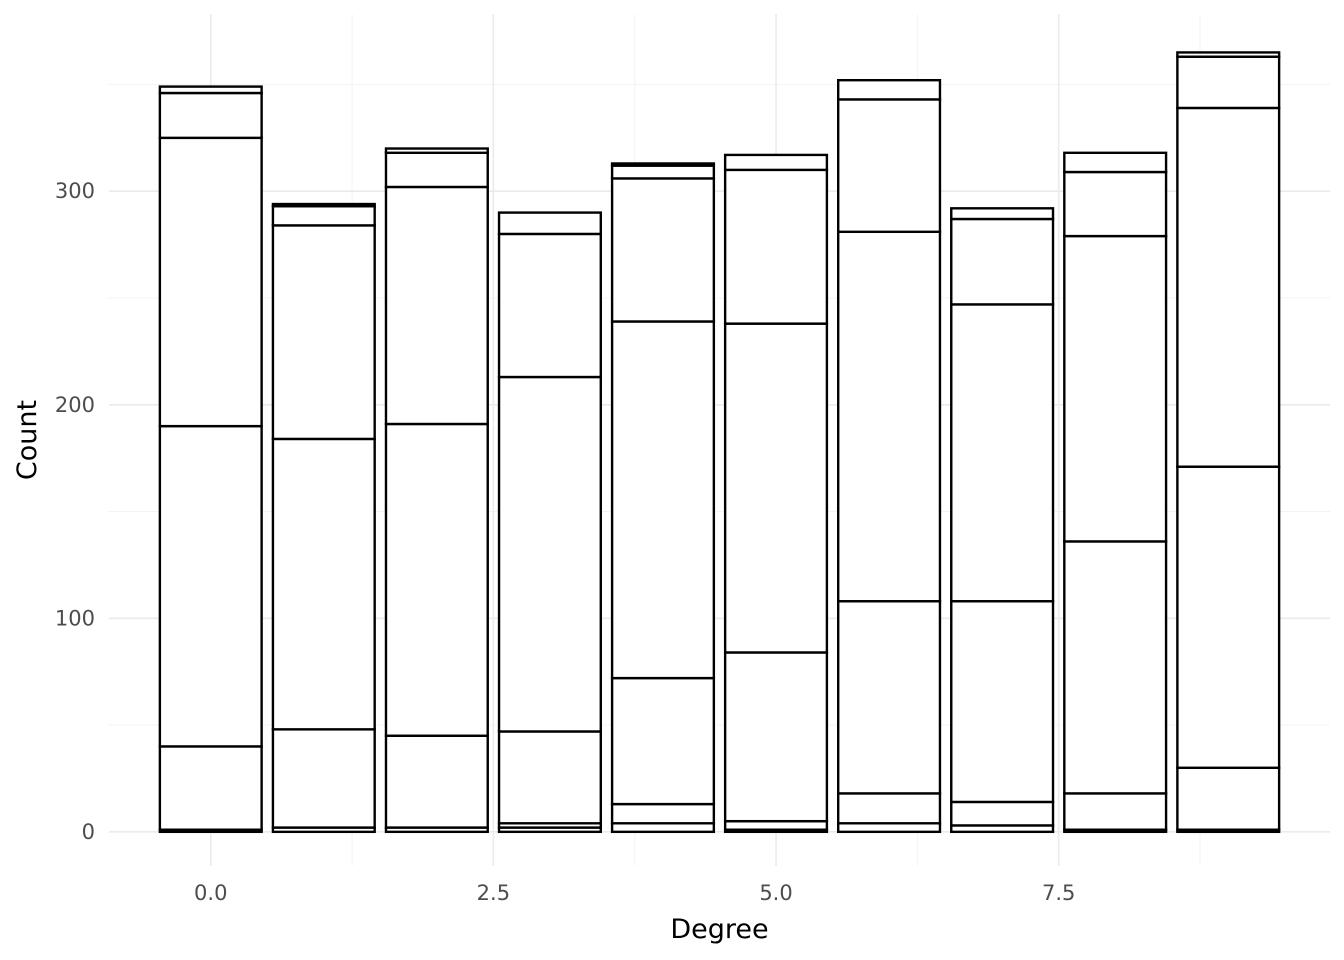 This screenshot has width=1344, height=960. What do you see at coordinates (88, 832) in the screenshot?
I see `y-tick-label: 0` at bounding box center [88, 832].